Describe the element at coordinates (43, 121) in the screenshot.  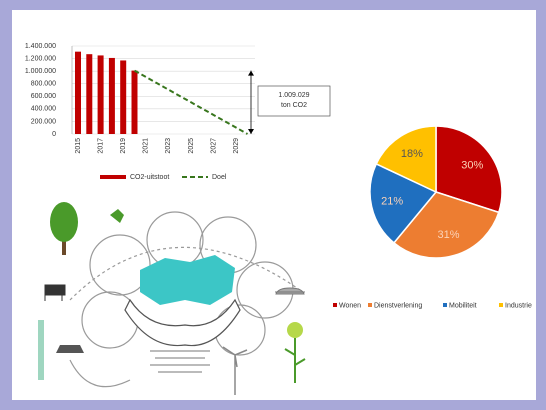
I see `y-tick-label: 200.000` at that location.